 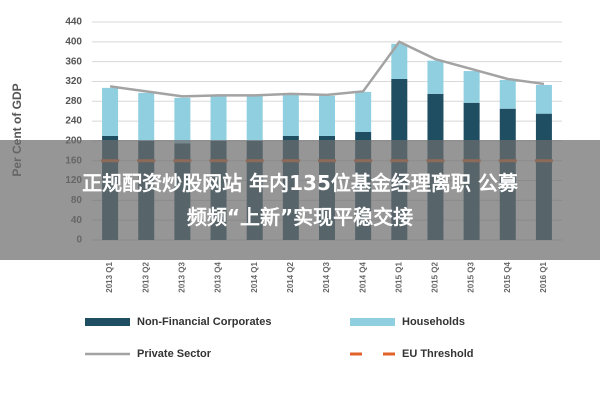 What do you see at coordinates (254, 276) in the screenshot?
I see `x-tick-label: 2014 Q1` at bounding box center [254, 276].